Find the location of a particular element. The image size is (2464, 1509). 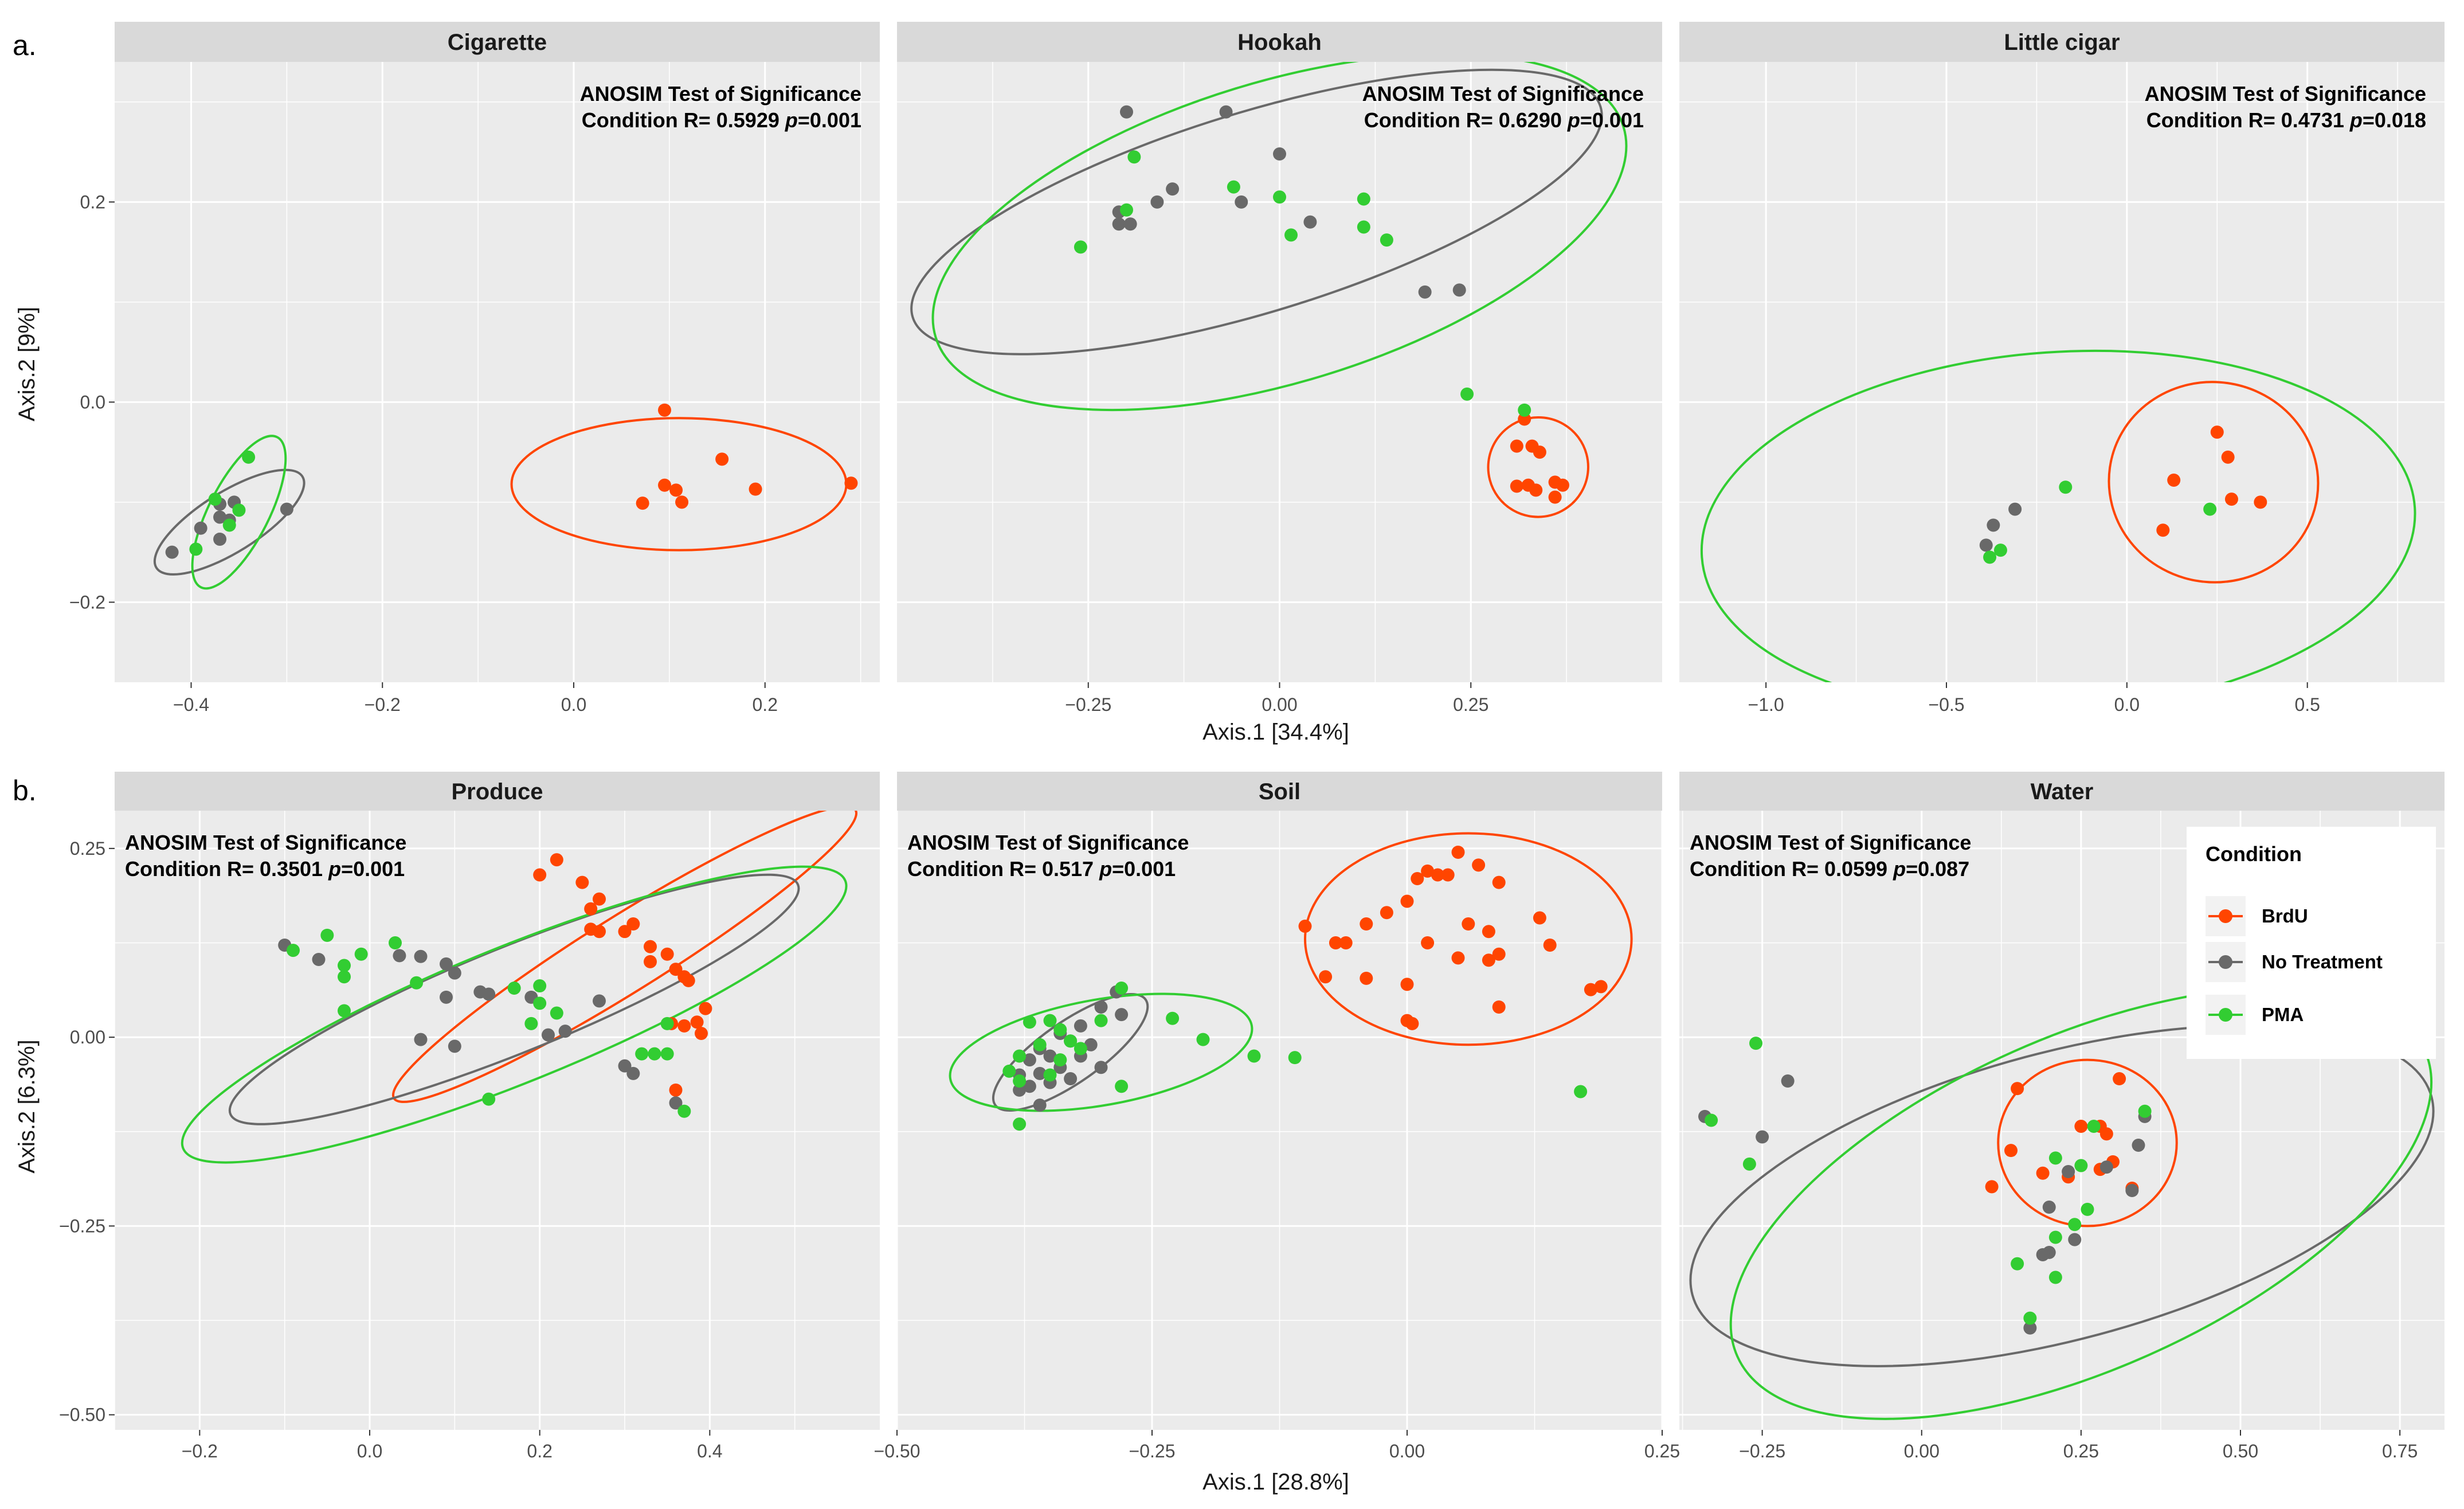

x-tick-label: 0.0 is located at coordinates (2127, 704).